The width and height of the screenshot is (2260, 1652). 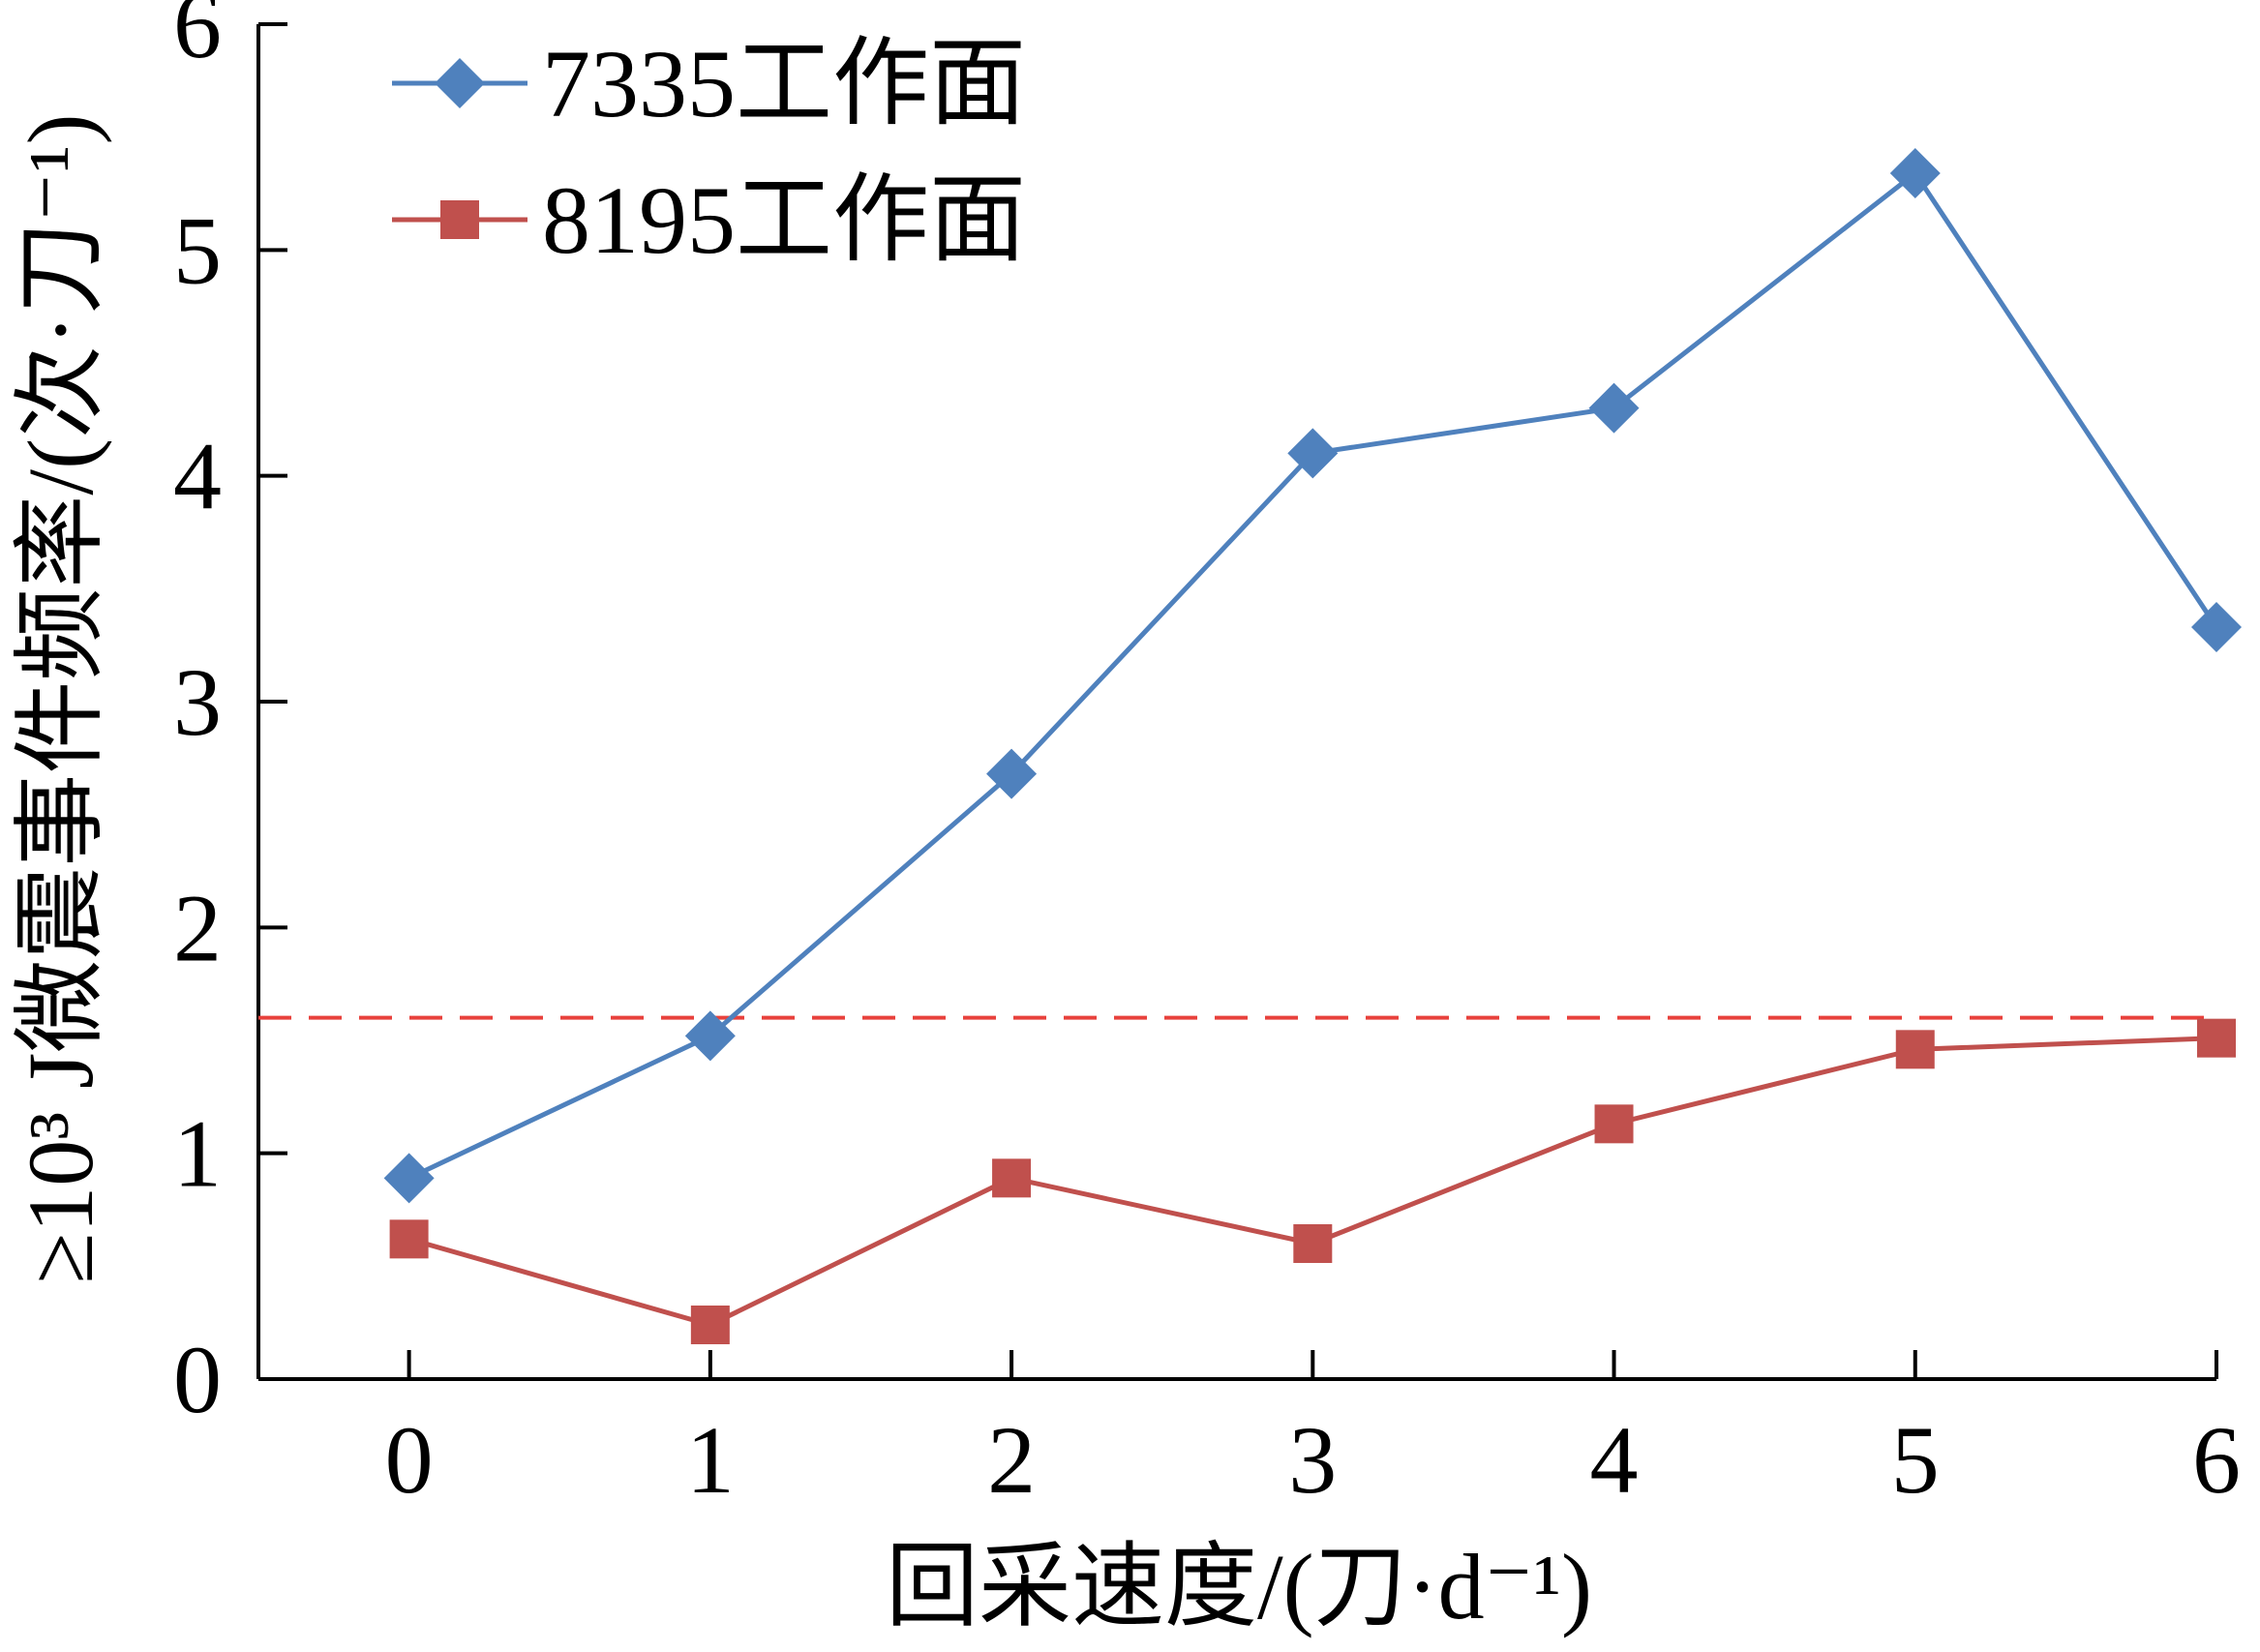 I want to click on x-tick-label: 2, so click(x=1012, y=1460).